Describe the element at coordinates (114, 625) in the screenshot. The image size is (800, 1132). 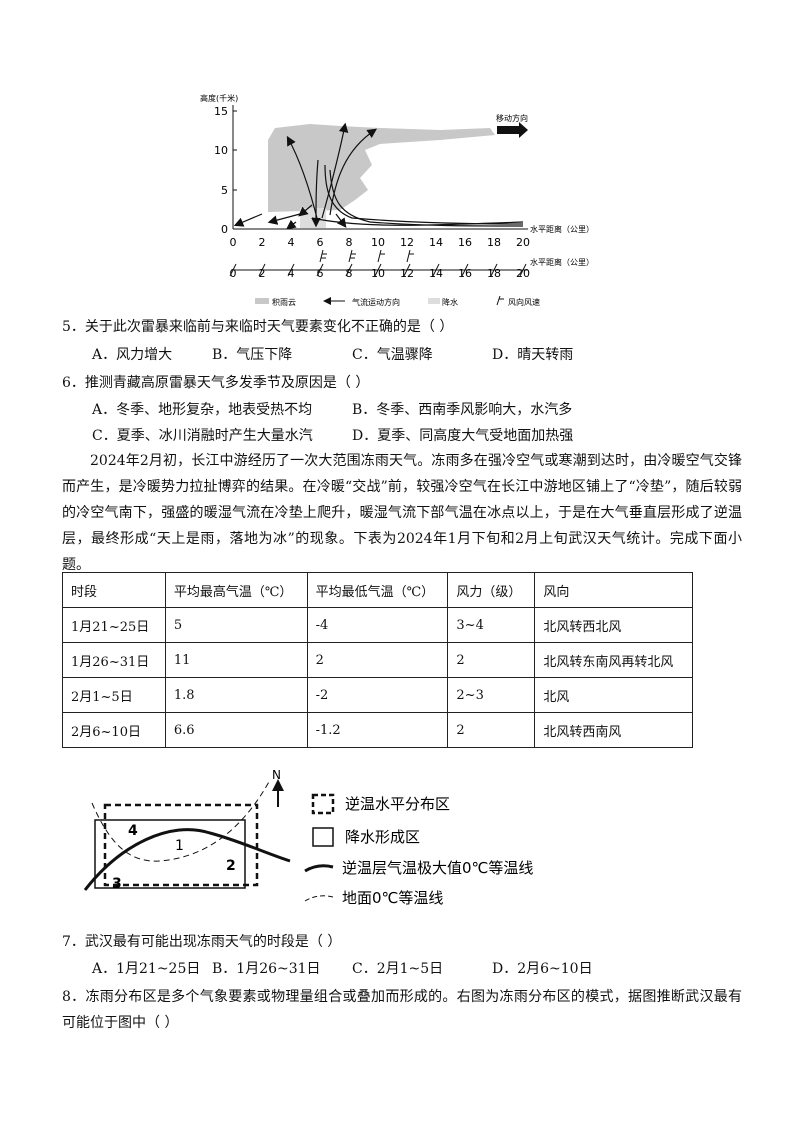
I see `cell: 1月21~25日` at that location.